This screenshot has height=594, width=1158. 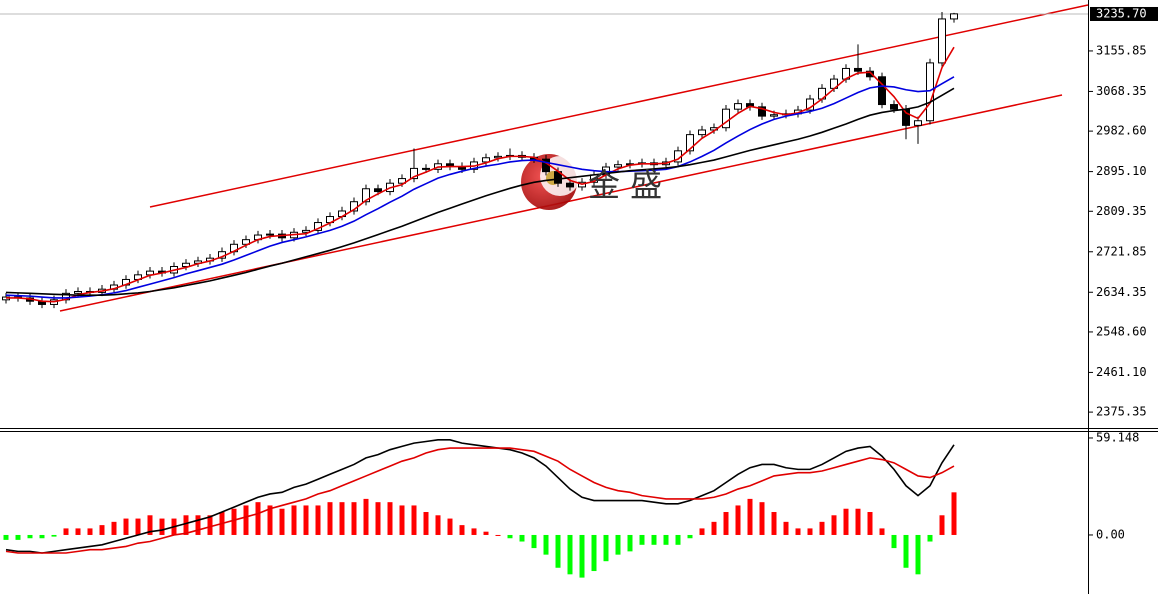 What do you see at coordinates (1121, 372) in the screenshot?
I see `y-tick-label: 2461.10` at bounding box center [1121, 372].